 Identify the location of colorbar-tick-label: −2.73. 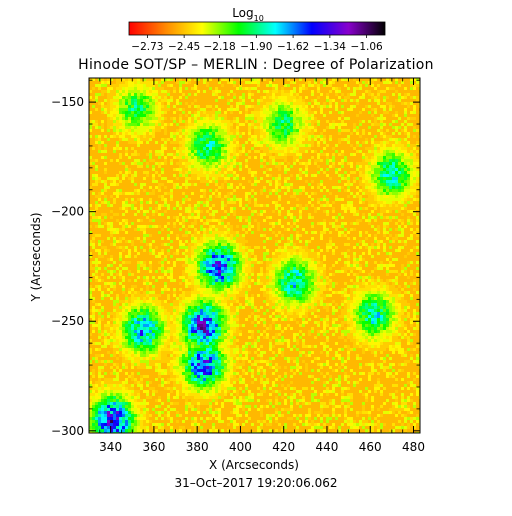
(147, 47).